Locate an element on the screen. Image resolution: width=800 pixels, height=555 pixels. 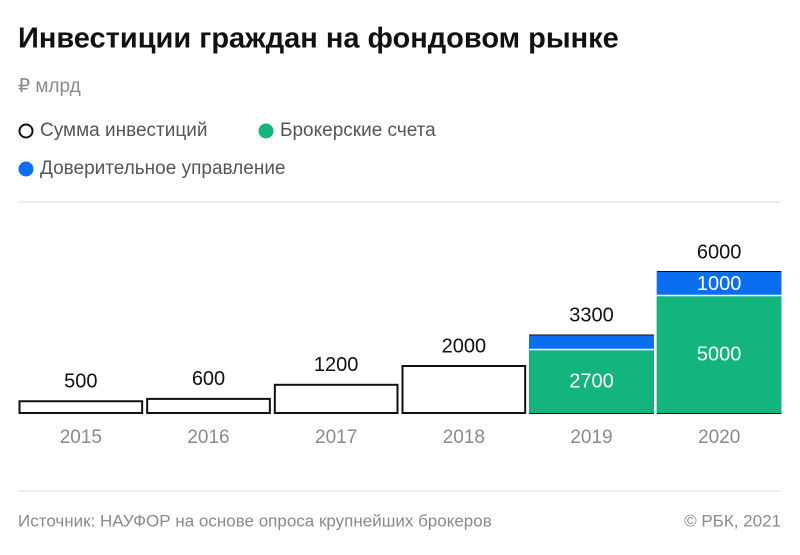
value-label: 600 is located at coordinates (208, 379).